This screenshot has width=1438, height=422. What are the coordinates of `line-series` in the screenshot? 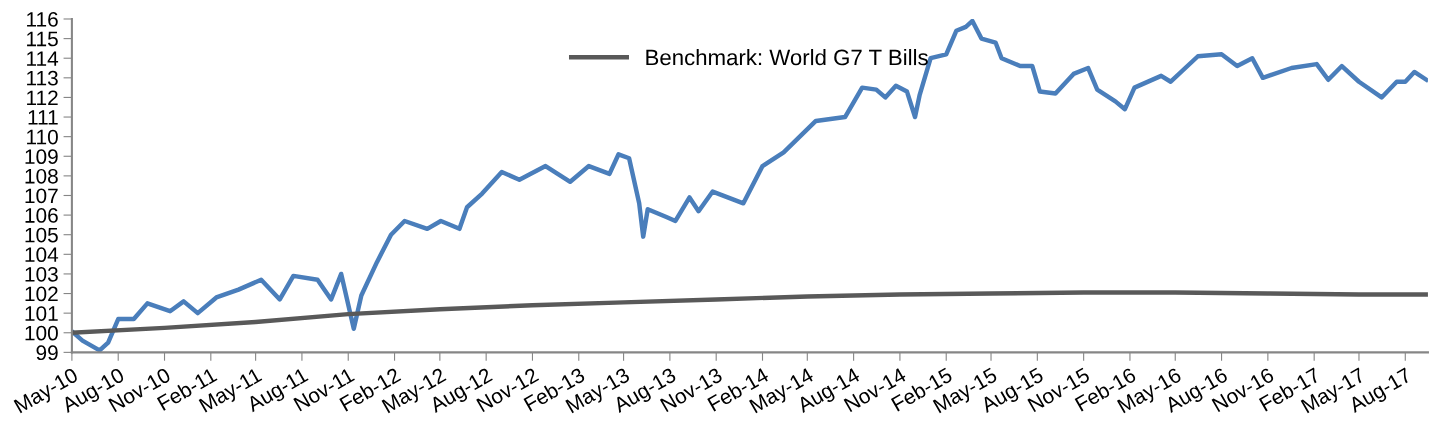 It's located at (749, 312).